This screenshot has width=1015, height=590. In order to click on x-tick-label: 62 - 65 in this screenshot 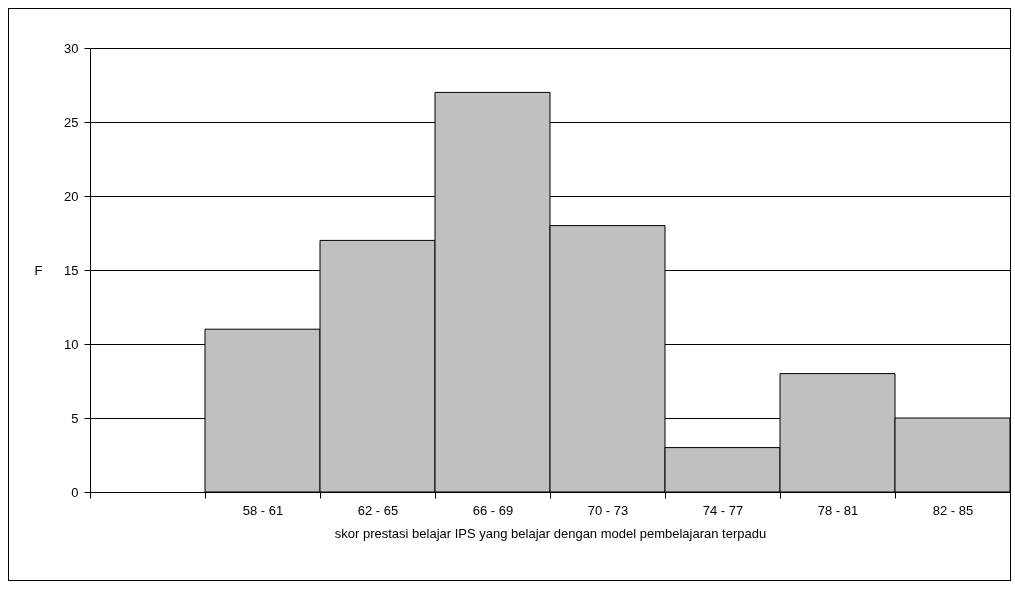, I will do `click(378, 510)`.